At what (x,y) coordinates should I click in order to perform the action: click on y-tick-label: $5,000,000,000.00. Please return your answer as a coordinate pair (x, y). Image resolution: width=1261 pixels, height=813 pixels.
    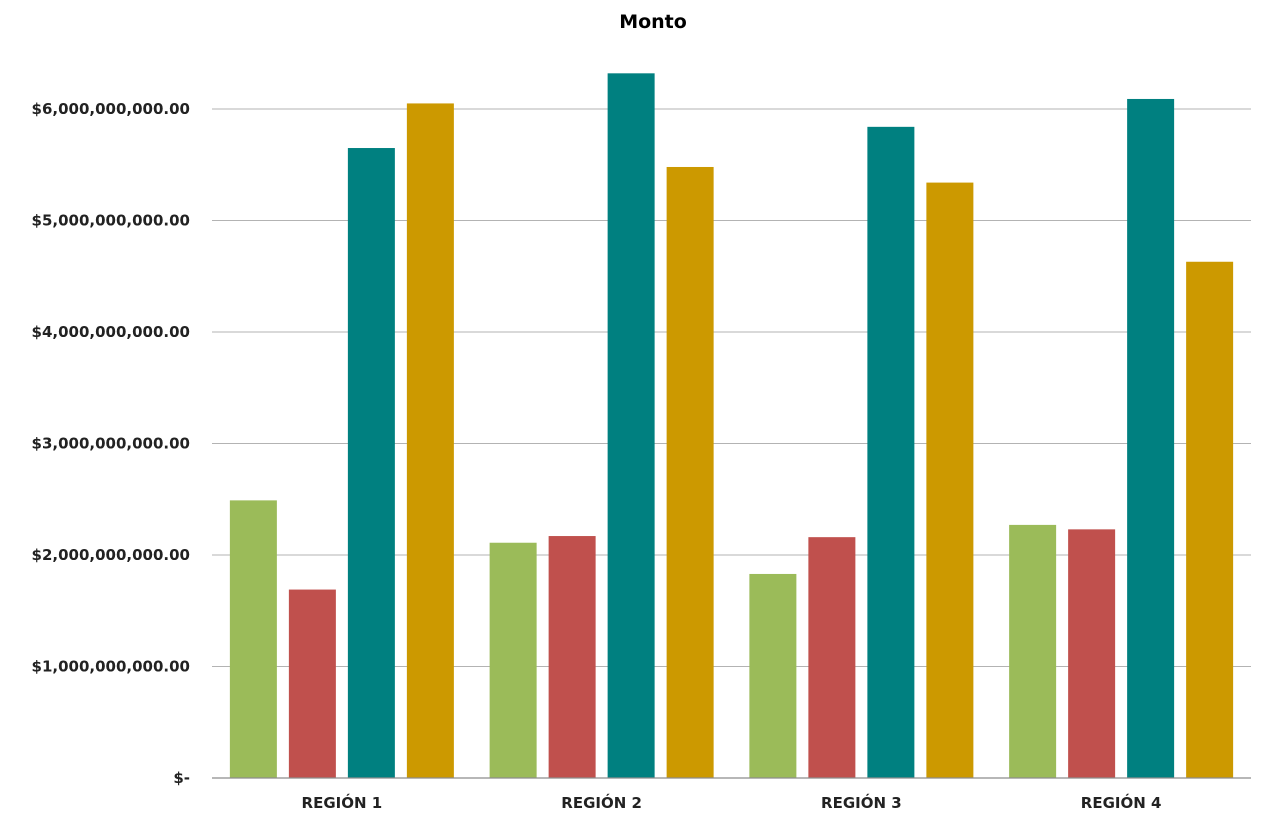
    Looking at the image, I should click on (111, 221).